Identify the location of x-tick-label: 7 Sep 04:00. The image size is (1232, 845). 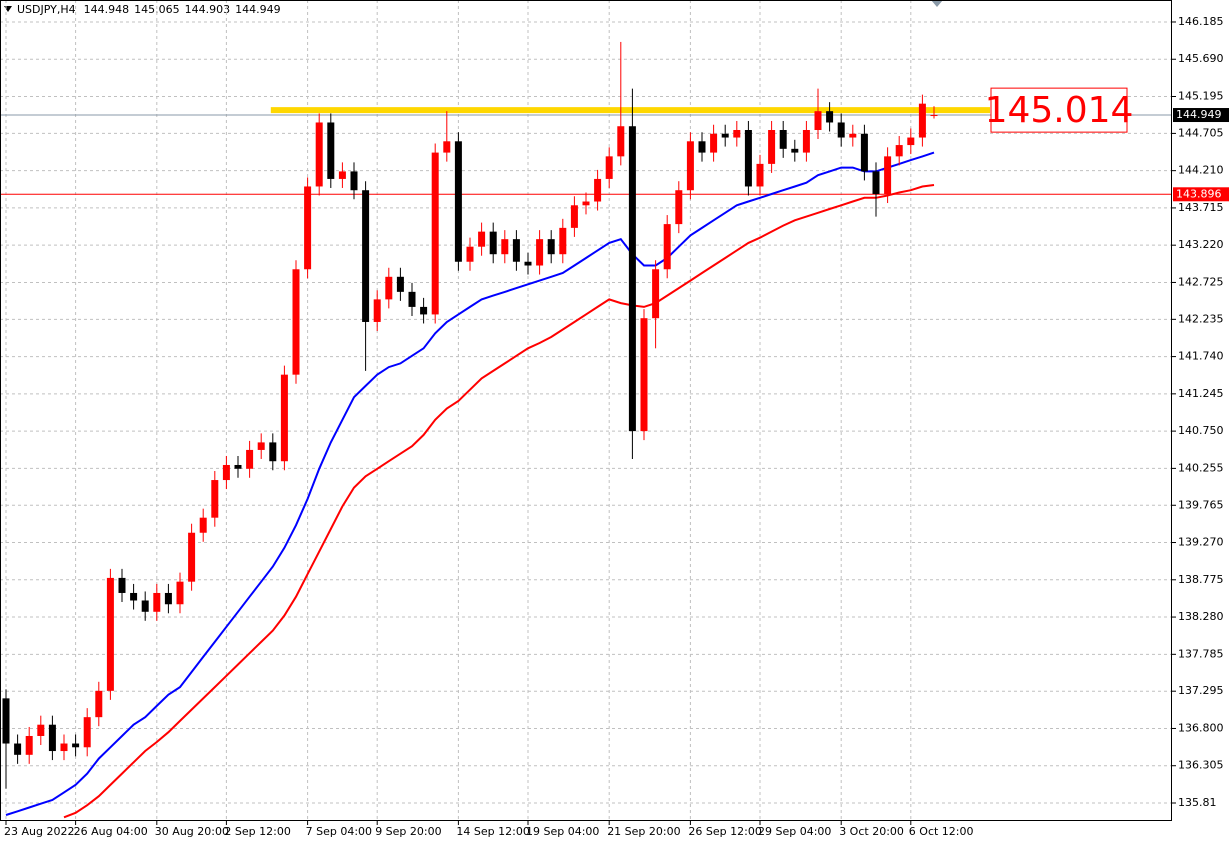
(339, 831).